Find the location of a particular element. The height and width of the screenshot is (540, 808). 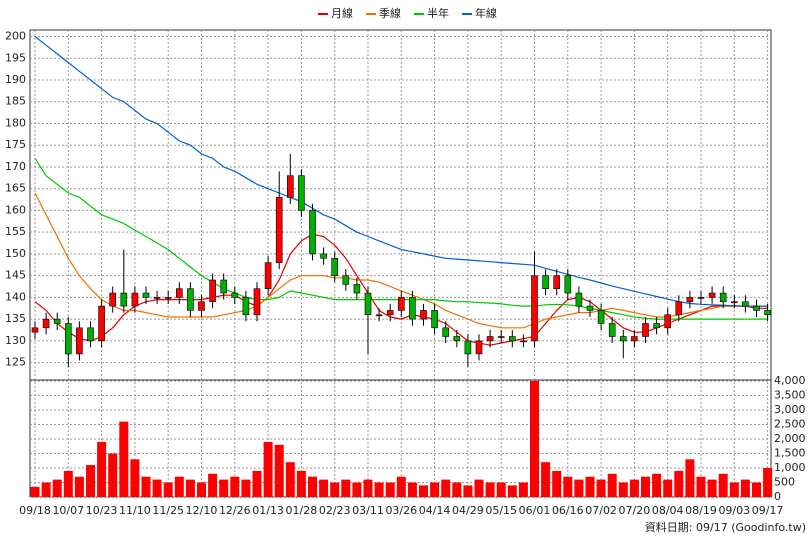

y2-tick-label: 3,500 is located at coordinates (790, 395).